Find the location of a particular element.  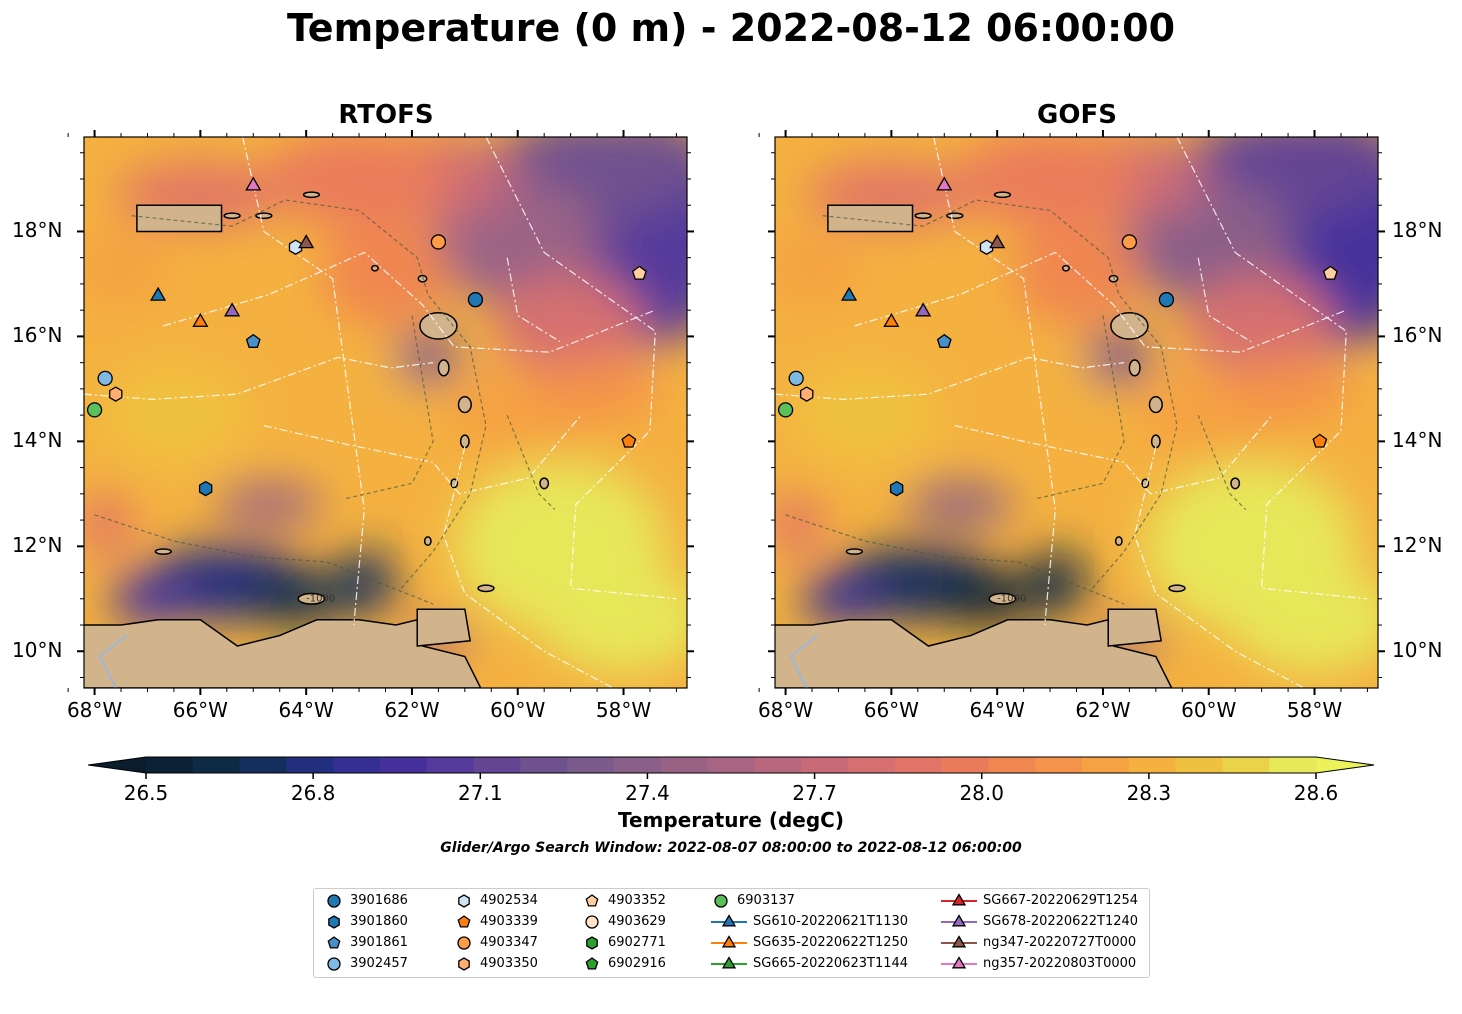

legend-label: 6902916 is located at coordinates (637, 963).